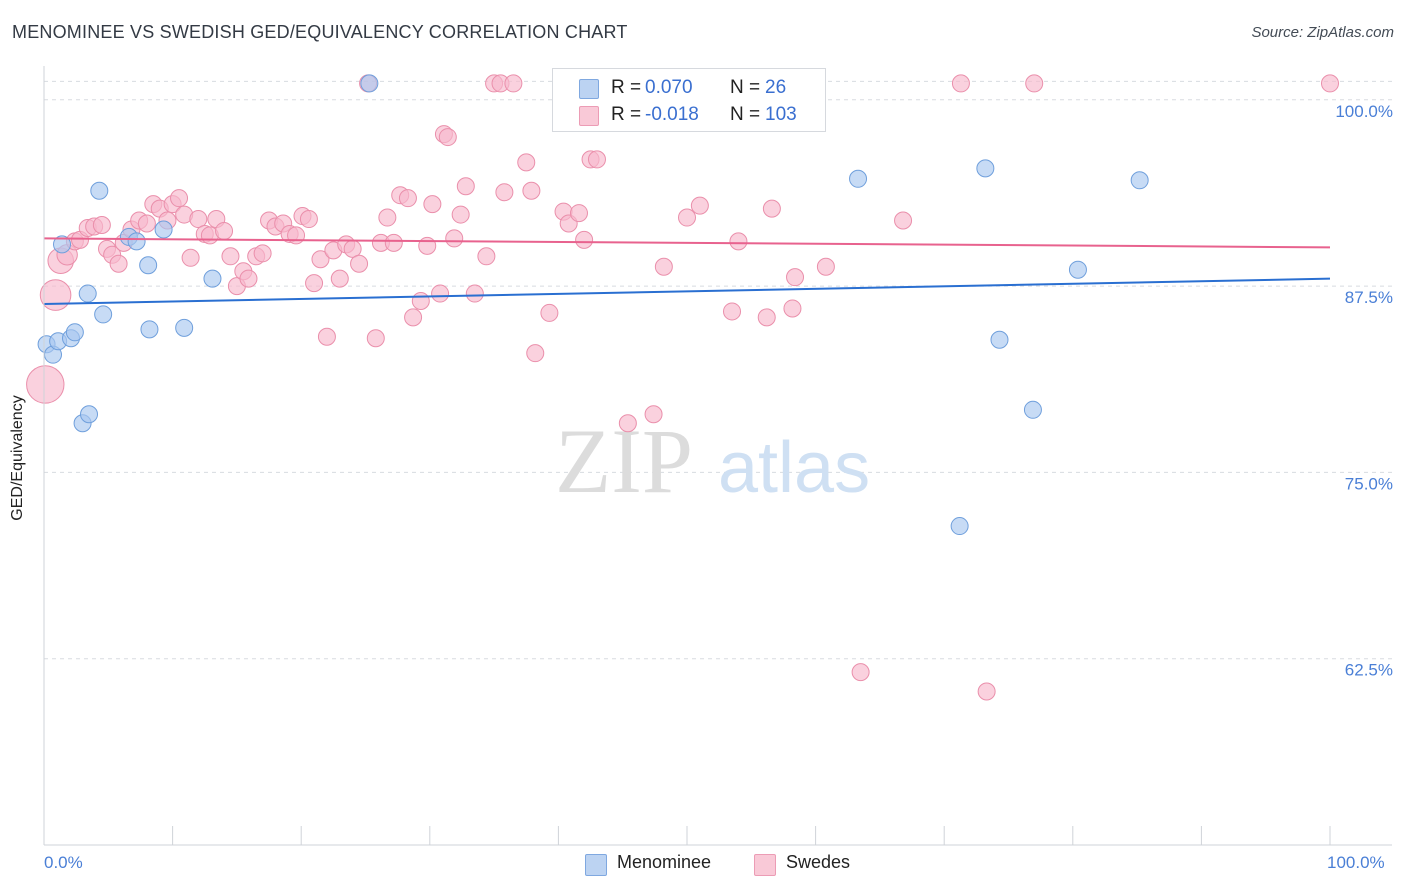 This screenshot has height=892, width=1406. Describe the element at coordinates (589, 89) in the screenshot. I see `legend-swatch-blue` at that location.